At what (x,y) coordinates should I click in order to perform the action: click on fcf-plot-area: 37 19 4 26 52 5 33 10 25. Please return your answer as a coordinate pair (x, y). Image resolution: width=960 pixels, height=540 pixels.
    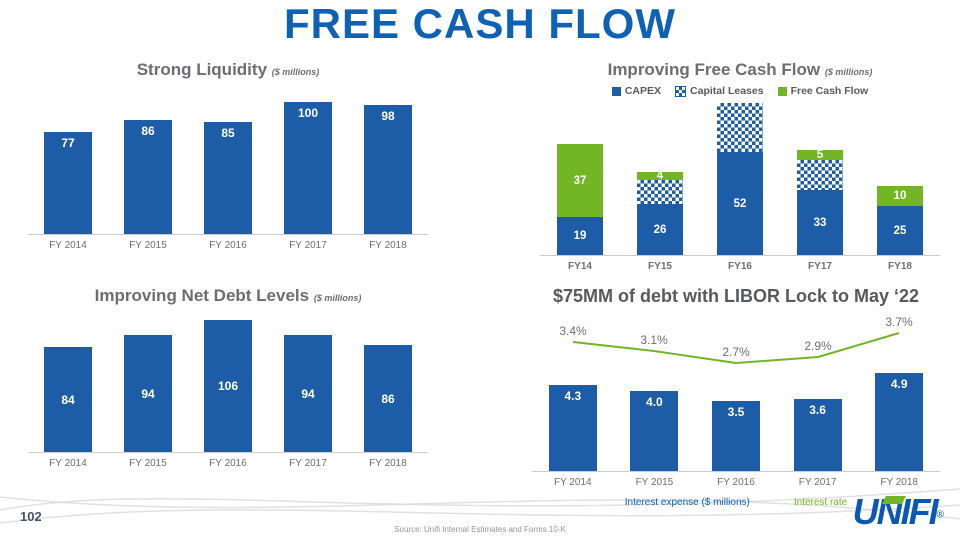
    Looking at the image, I should click on (740, 179).